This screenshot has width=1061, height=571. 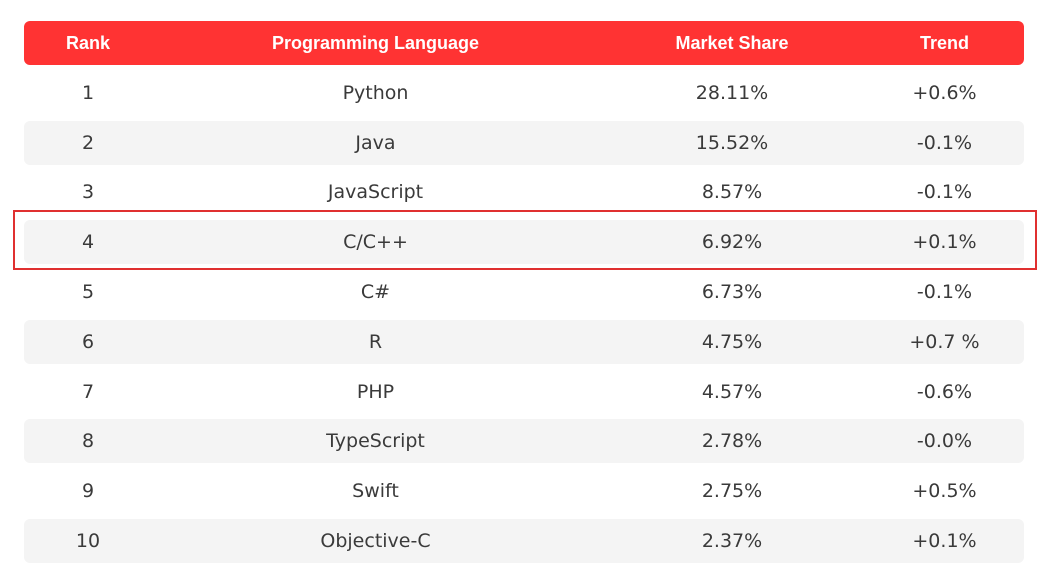 What do you see at coordinates (524, 540) in the screenshot?
I see `table-row: 10 Objective-C 2.37% +0.1%` at bounding box center [524, 540].